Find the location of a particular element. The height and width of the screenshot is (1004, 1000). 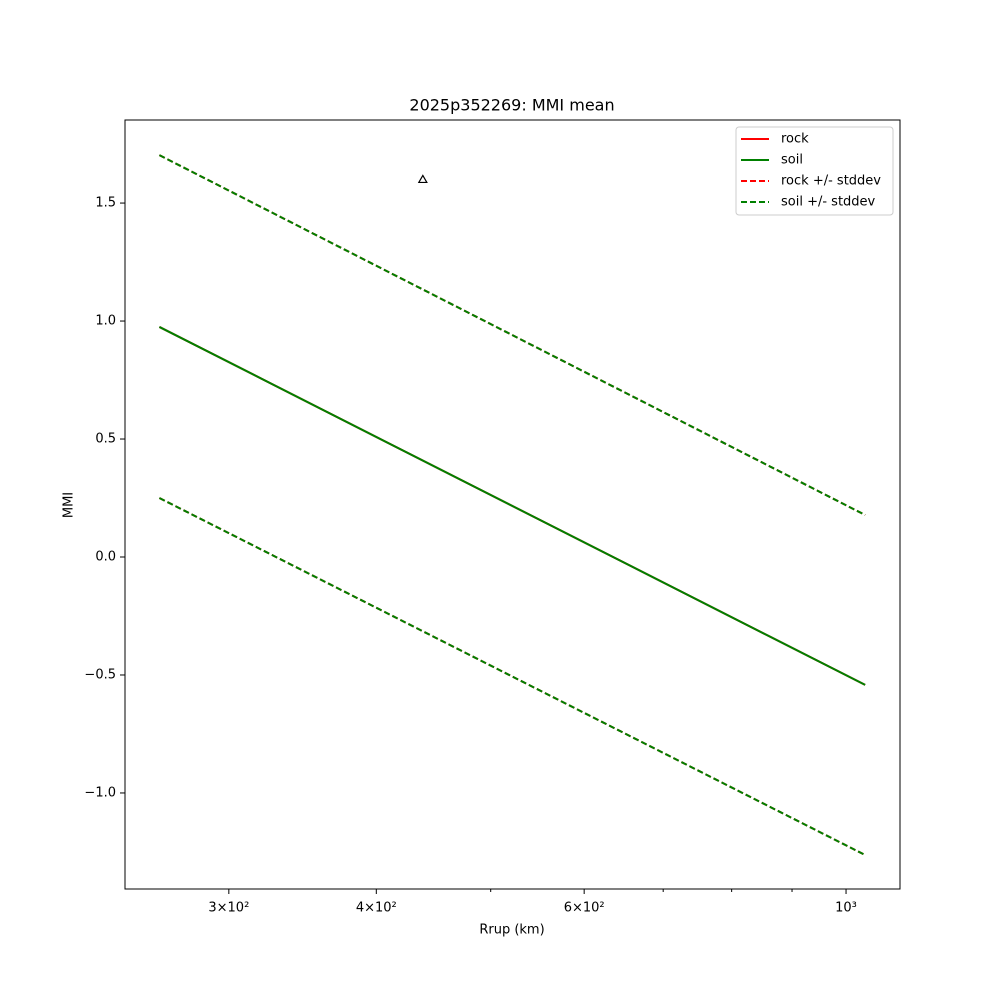

x-axis-label: Rrup (km) is located at coordinates (511, 930).